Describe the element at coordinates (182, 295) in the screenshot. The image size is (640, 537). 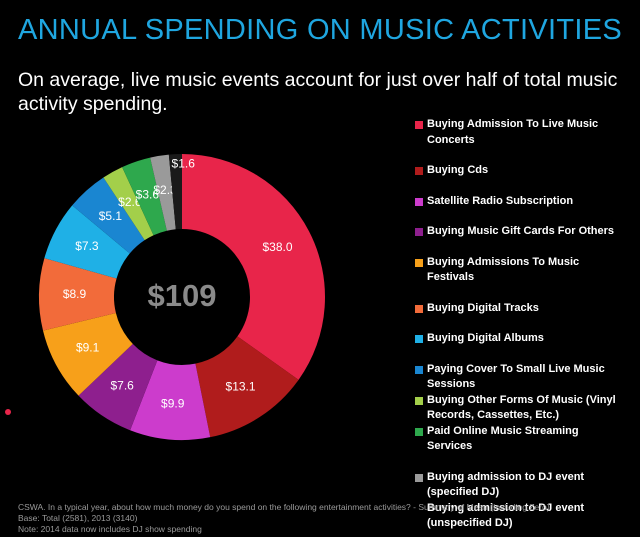
I see `center-label: $109` at that location.